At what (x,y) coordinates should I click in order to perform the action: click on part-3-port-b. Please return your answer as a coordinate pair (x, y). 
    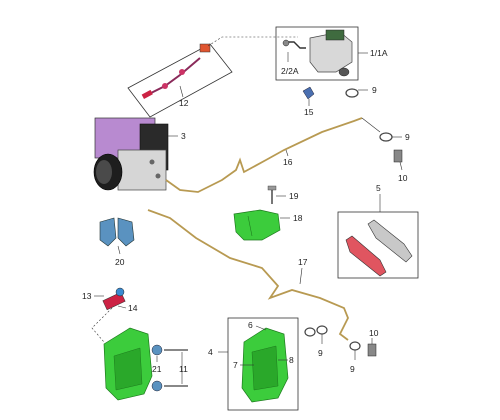
    Looking at the image, I should click on (158, 176).